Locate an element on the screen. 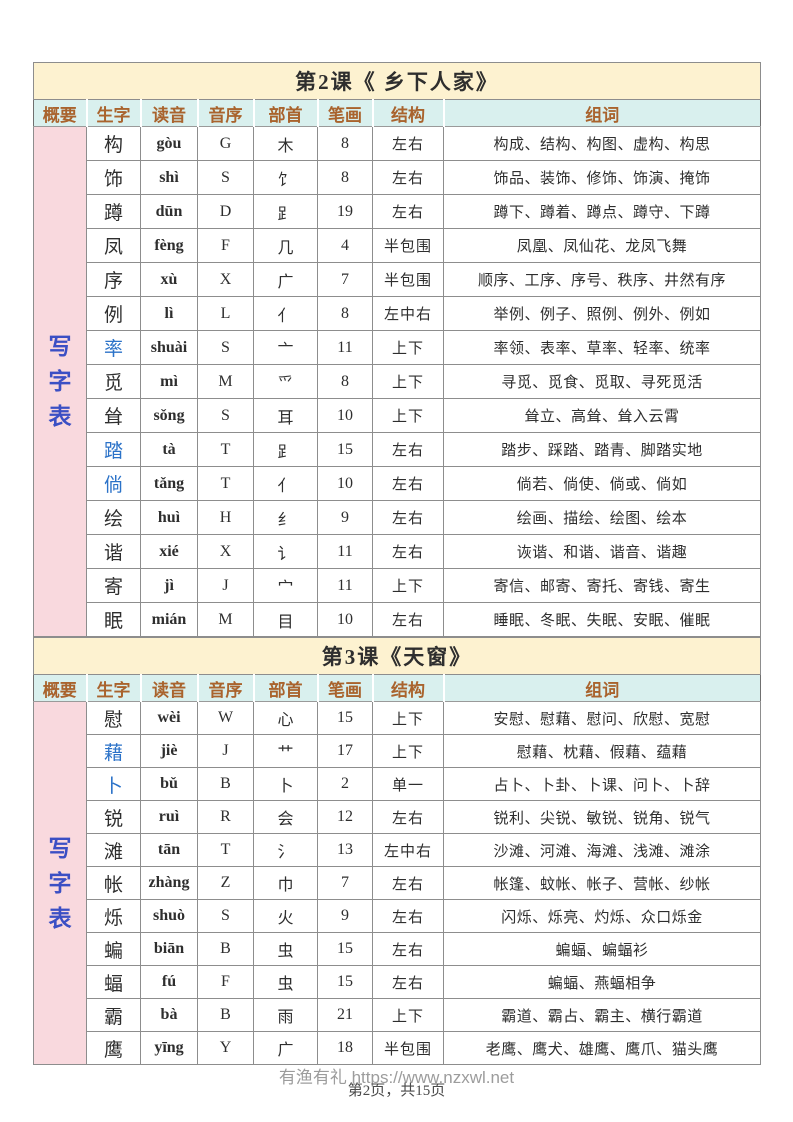 Image resolution: width=793 pixels, height=1122 pixels. structure-cell: 上下 is located at coordinates (408, 751).